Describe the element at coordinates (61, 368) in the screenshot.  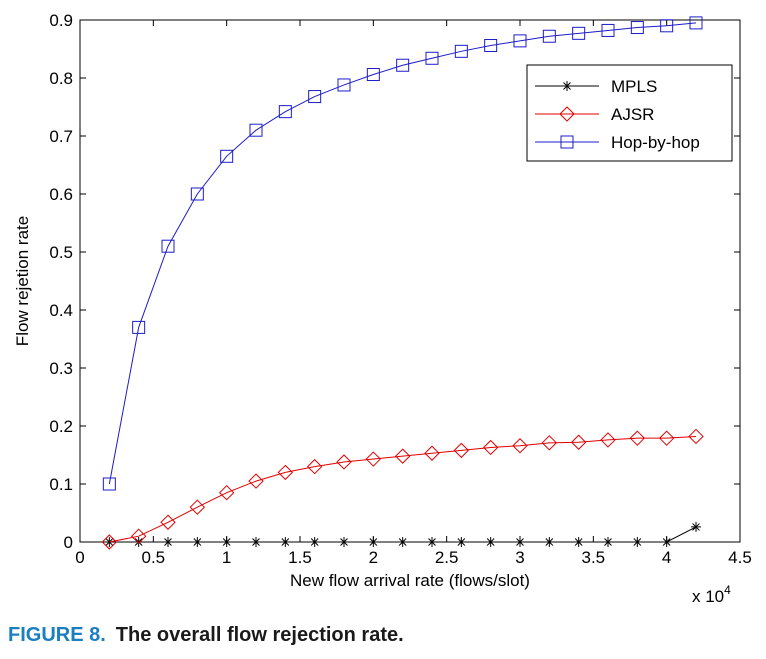
I see `y-tick-label: 0.3` at that location.